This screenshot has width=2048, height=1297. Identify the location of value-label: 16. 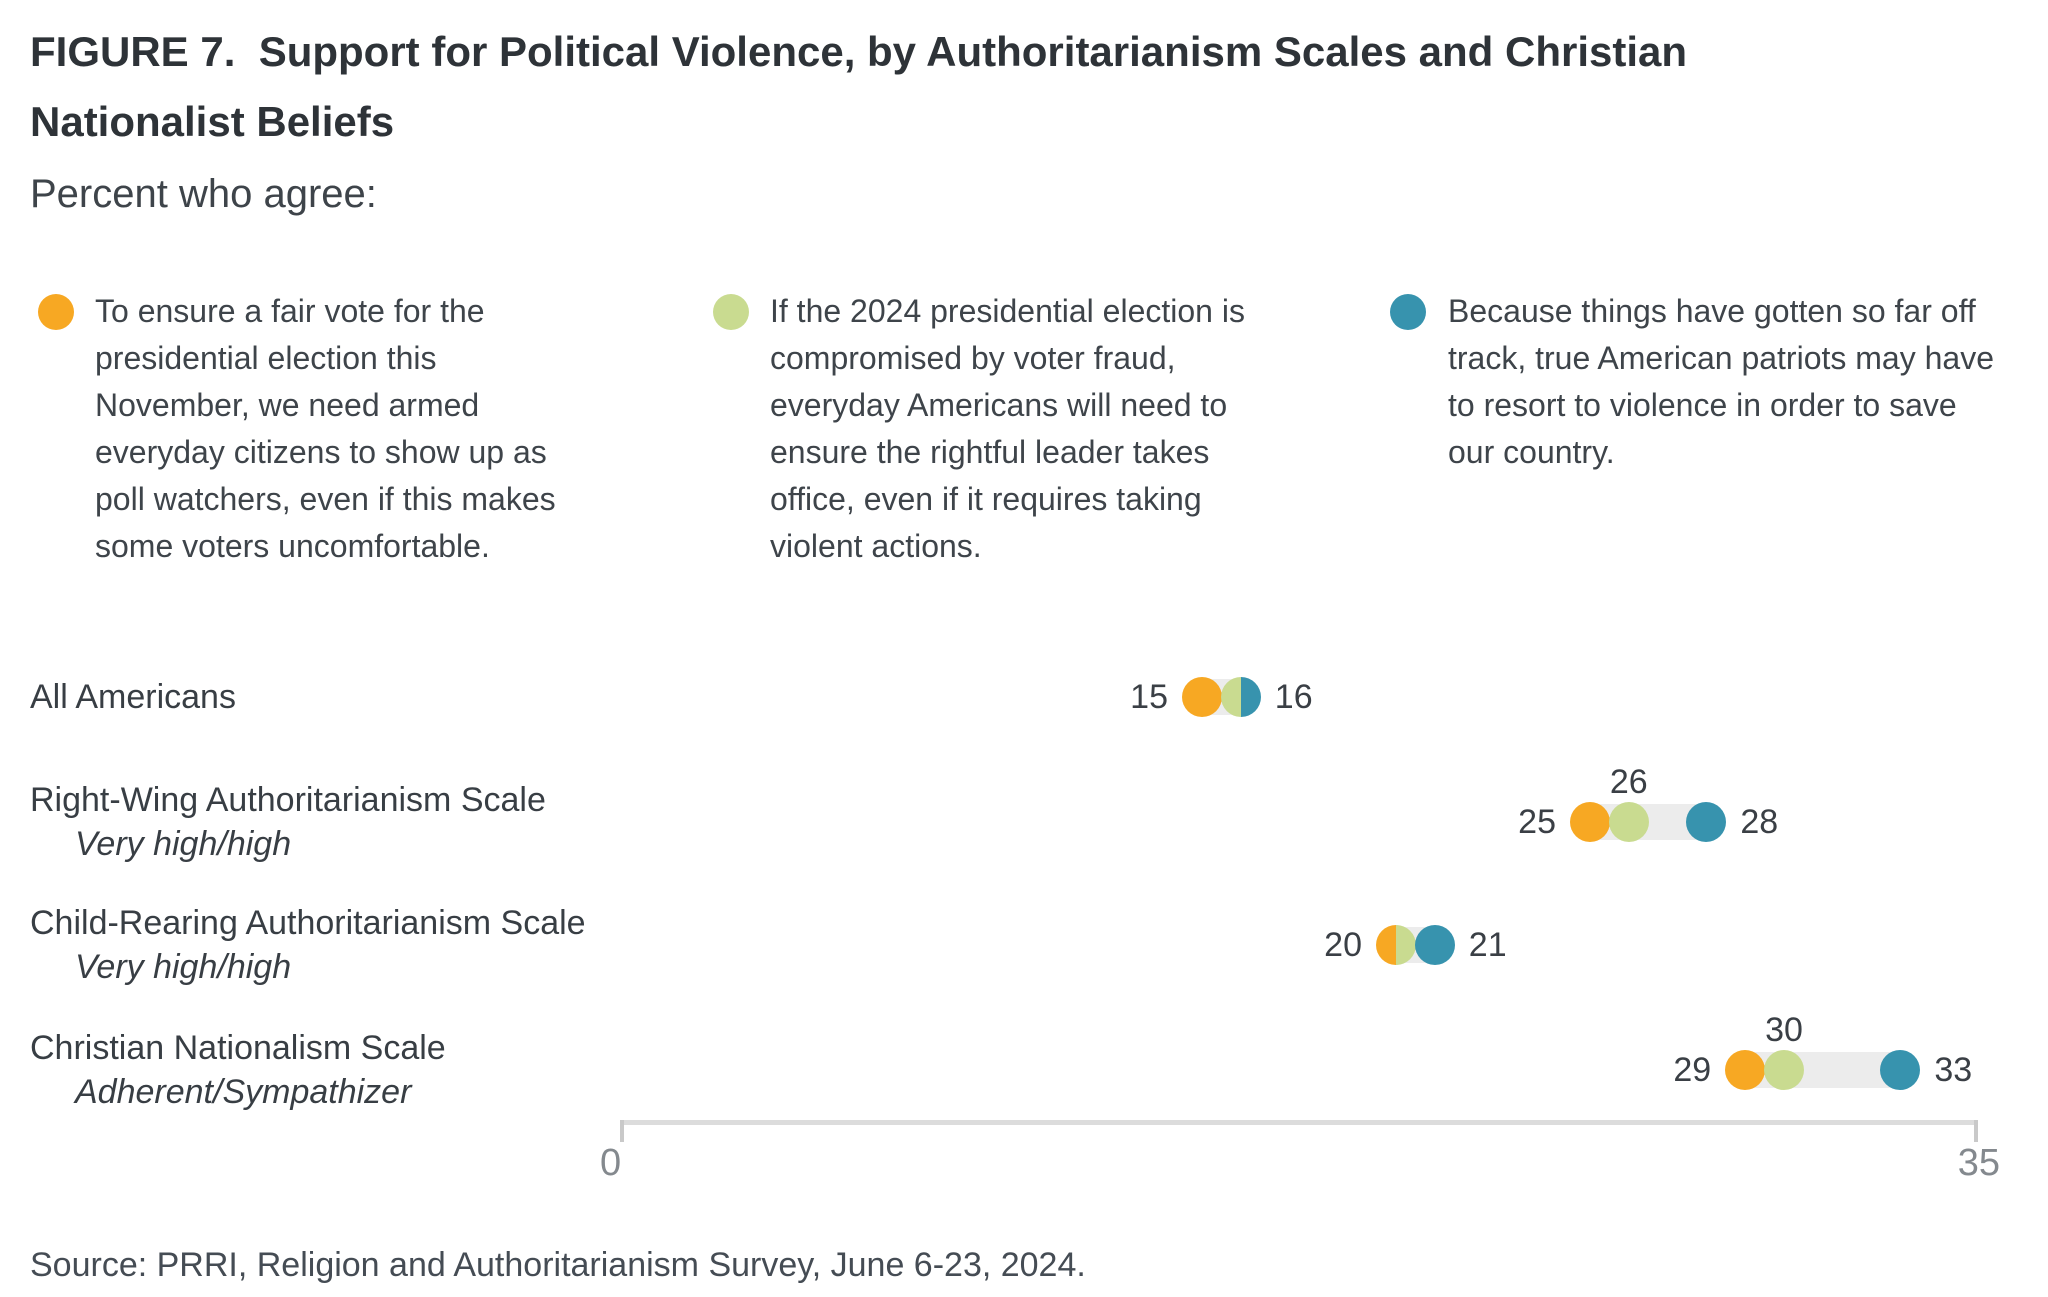
(1293, 697).